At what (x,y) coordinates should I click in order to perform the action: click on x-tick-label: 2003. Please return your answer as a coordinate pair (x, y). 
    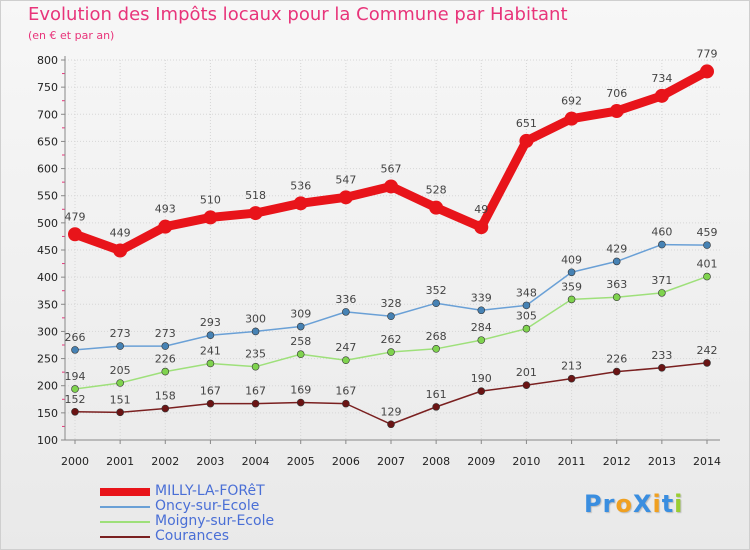
    Looking at the image, I should click on (210, 461).